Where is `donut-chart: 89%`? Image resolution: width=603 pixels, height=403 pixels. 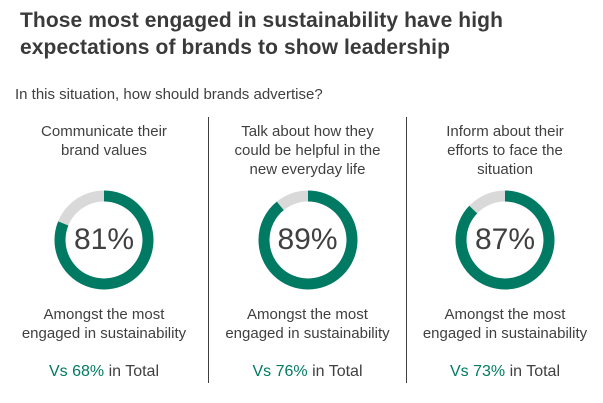
donut-chart: 89% is located at coordinates (308, 240).